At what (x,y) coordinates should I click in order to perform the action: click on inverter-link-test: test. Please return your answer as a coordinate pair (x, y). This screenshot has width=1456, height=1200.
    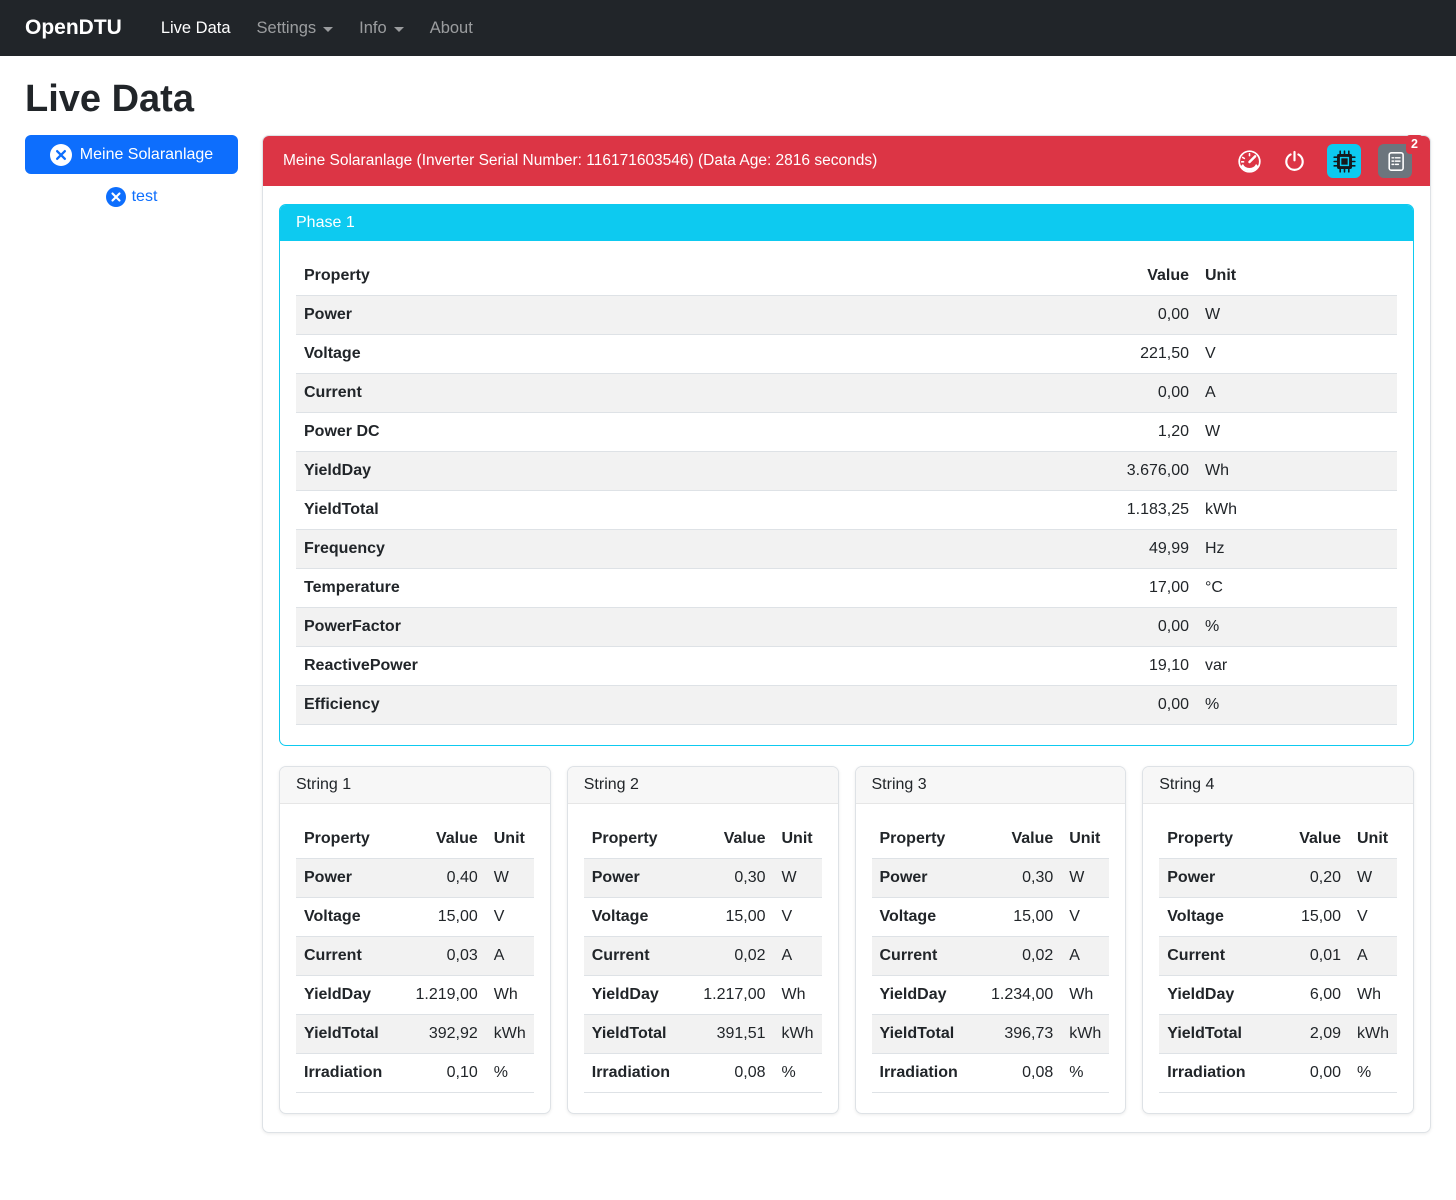
    Looking at the image, I should click on (131, 197).